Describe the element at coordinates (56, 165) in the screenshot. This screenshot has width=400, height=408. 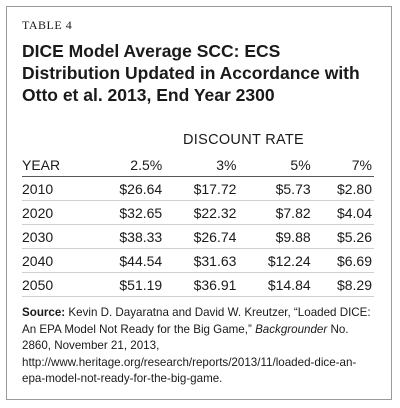
I see `column-header-year: YEAR` at that location.